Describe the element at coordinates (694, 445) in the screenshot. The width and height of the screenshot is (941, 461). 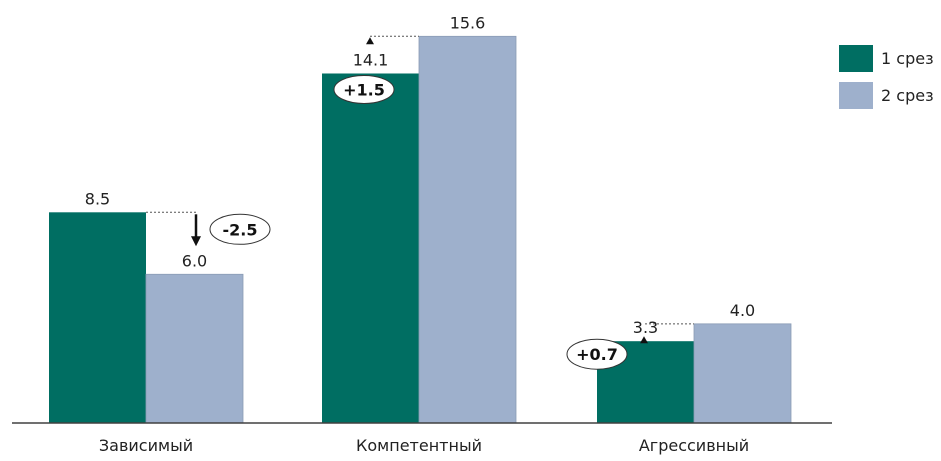
I see `x-tick-label-2: Агрессивный` at that location.